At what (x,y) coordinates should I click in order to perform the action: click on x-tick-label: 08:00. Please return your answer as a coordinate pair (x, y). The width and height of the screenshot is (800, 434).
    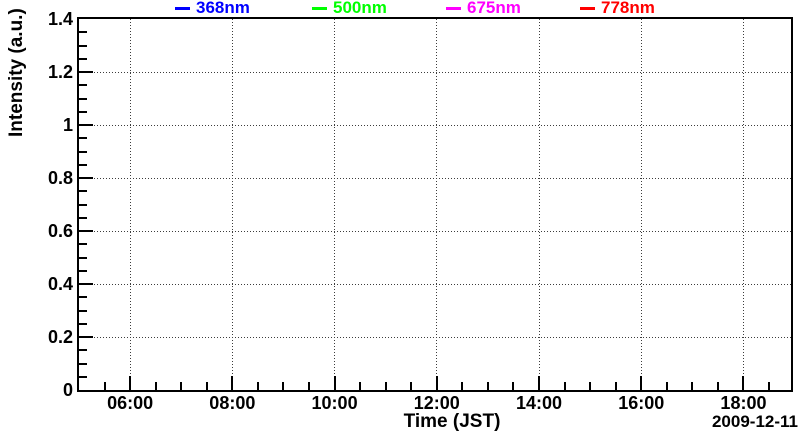
    Looking at the image, I should click on (232, 403).